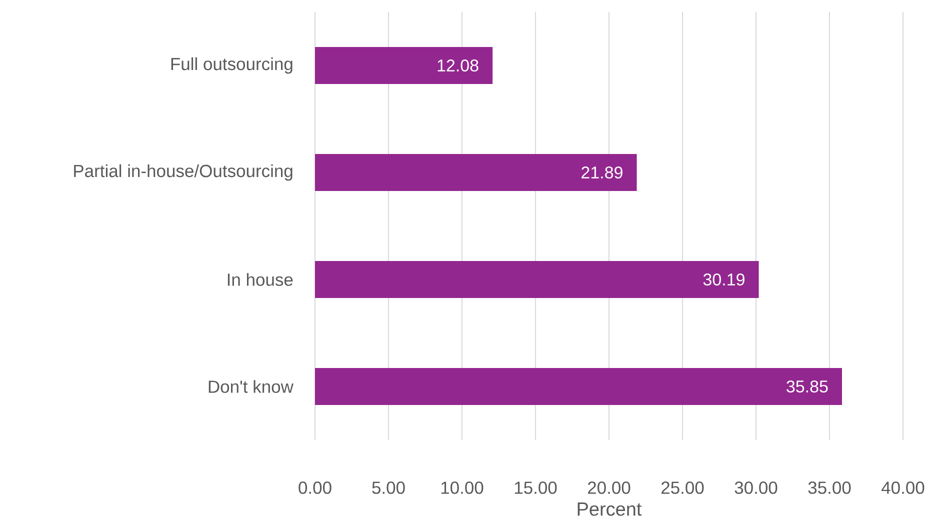  I want to click on x-axis-title: Percent, so click(610, 509).